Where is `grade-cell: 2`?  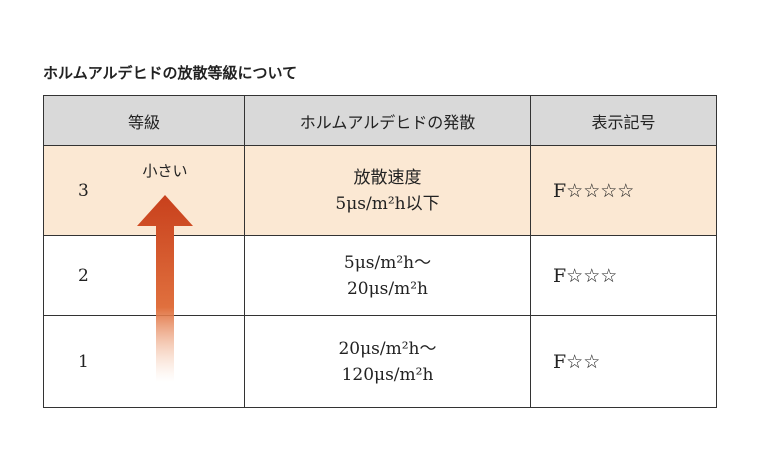 grade-cell: 2 is located at coordinates (144, 275).